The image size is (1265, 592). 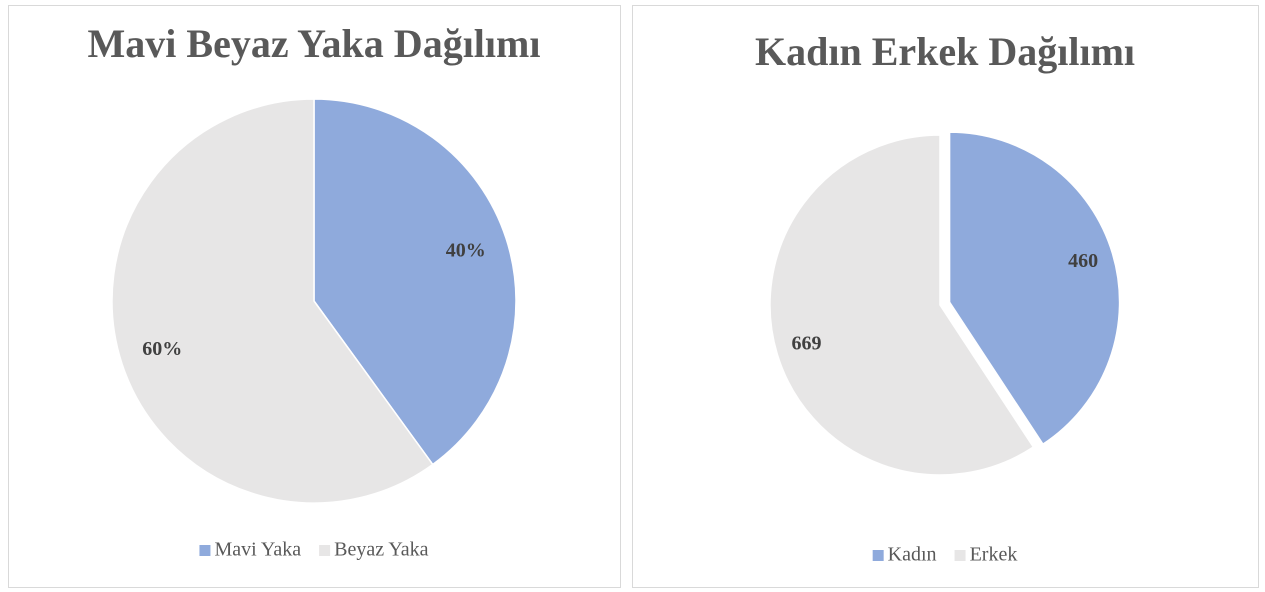 I want to click on data-label: 669, so click(x=806, y=344).